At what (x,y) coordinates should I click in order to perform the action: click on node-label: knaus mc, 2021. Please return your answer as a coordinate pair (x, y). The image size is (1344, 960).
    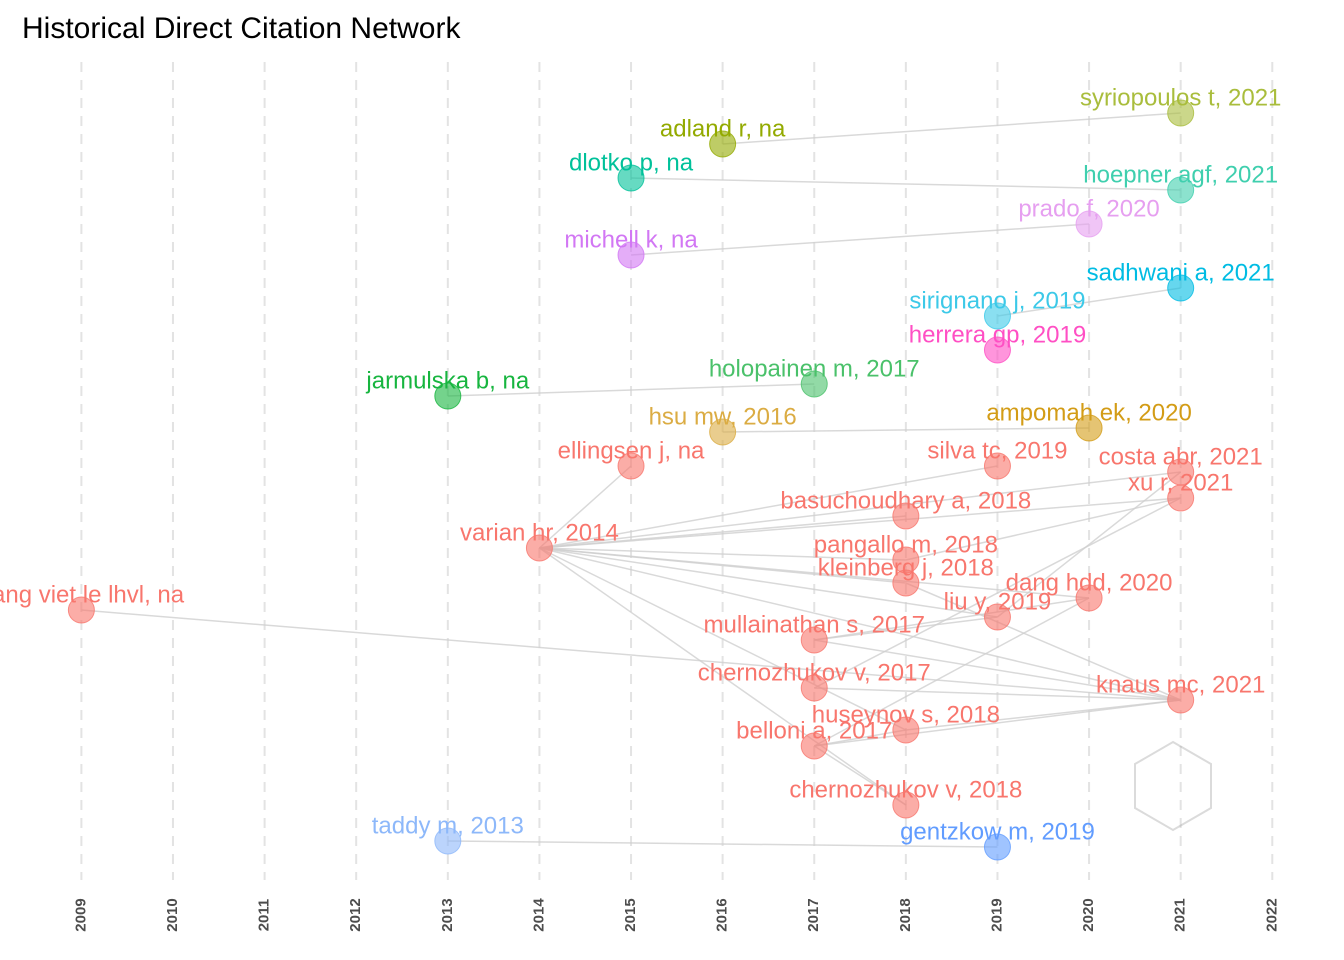
    Looking at the image, I should click on (1180, 684).